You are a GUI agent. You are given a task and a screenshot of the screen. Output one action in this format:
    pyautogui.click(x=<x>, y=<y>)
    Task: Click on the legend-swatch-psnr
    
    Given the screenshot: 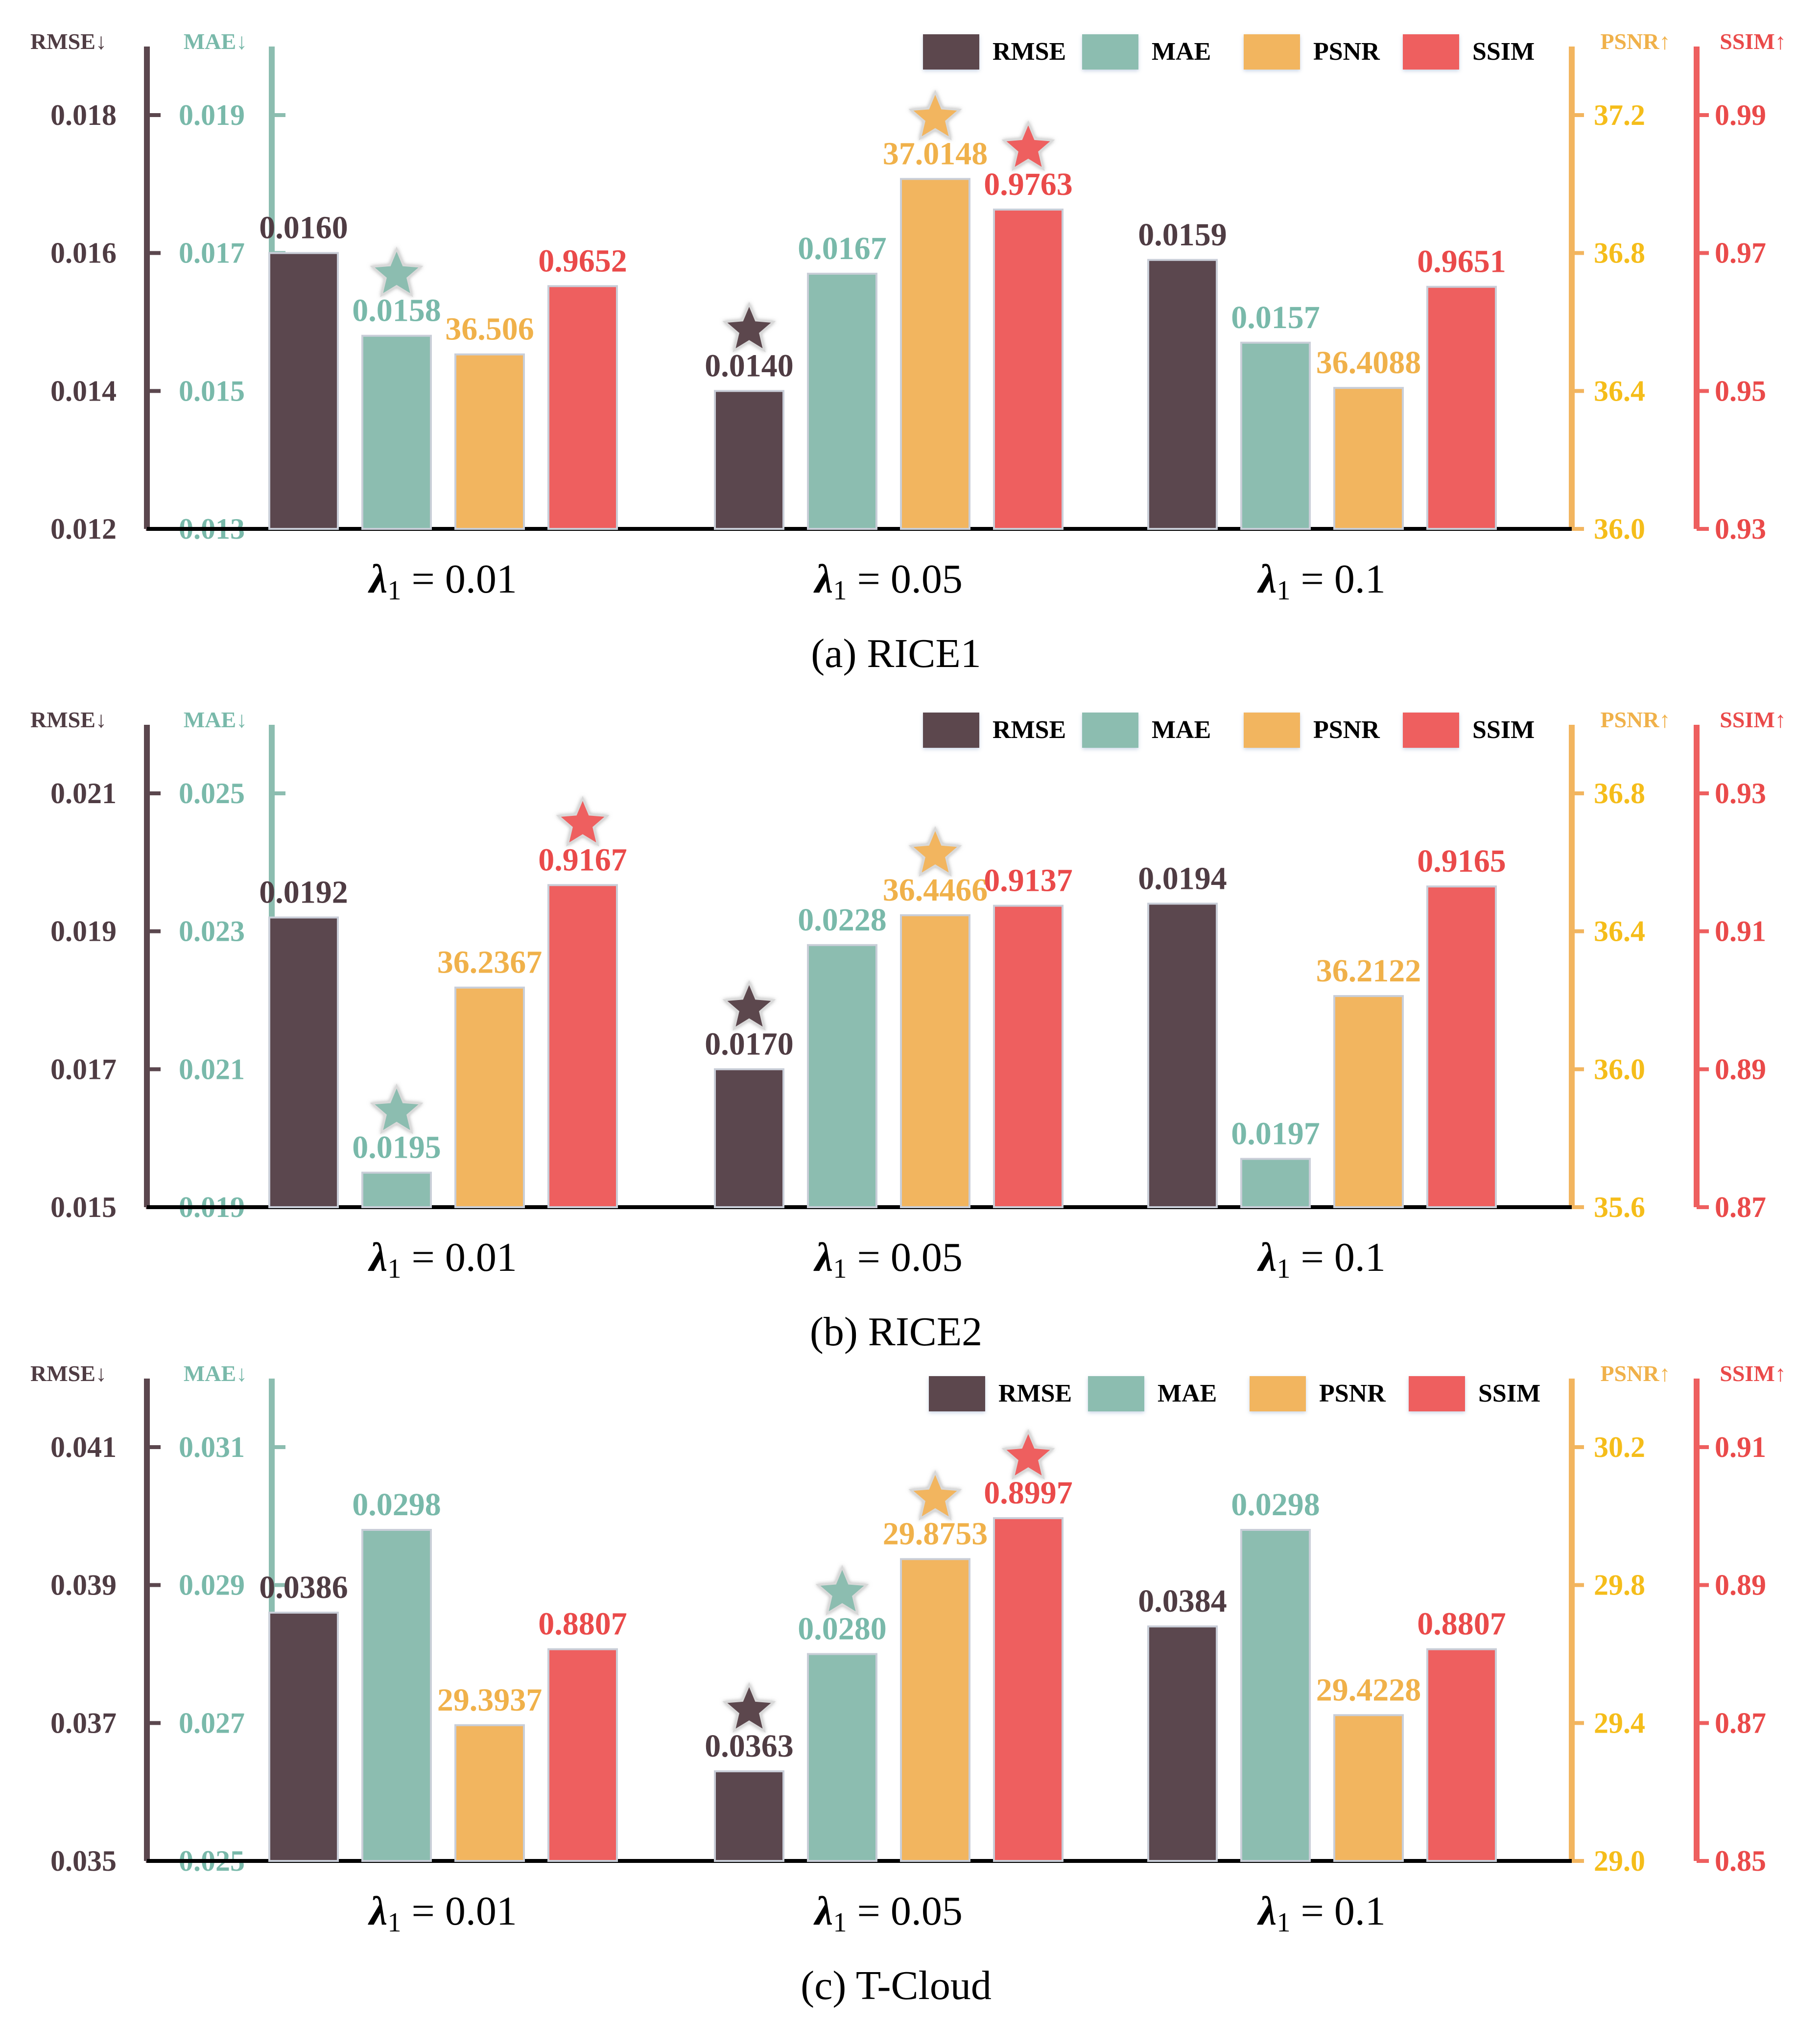 What is the action you would take?
    pyautogui.click(x=1278, y=1393)
    